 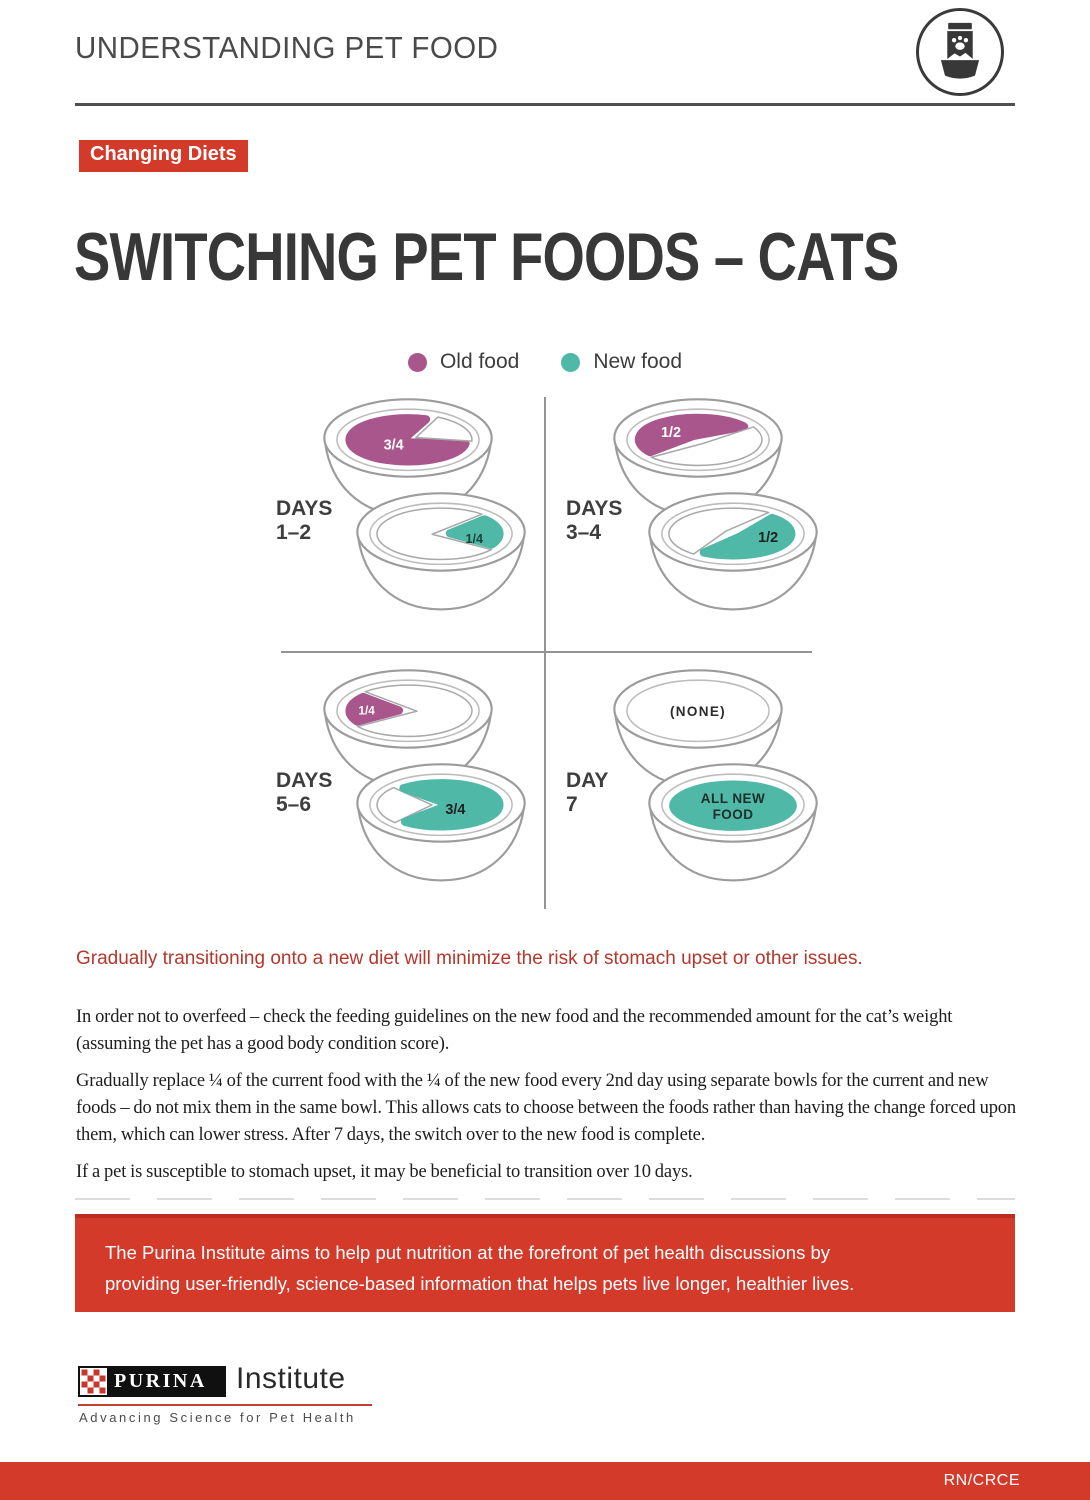 What do you see at coordinates (160, 1381) in the screenshot?
I see `purina-wordmark: PURINA` at bounding box center [160, 1381].